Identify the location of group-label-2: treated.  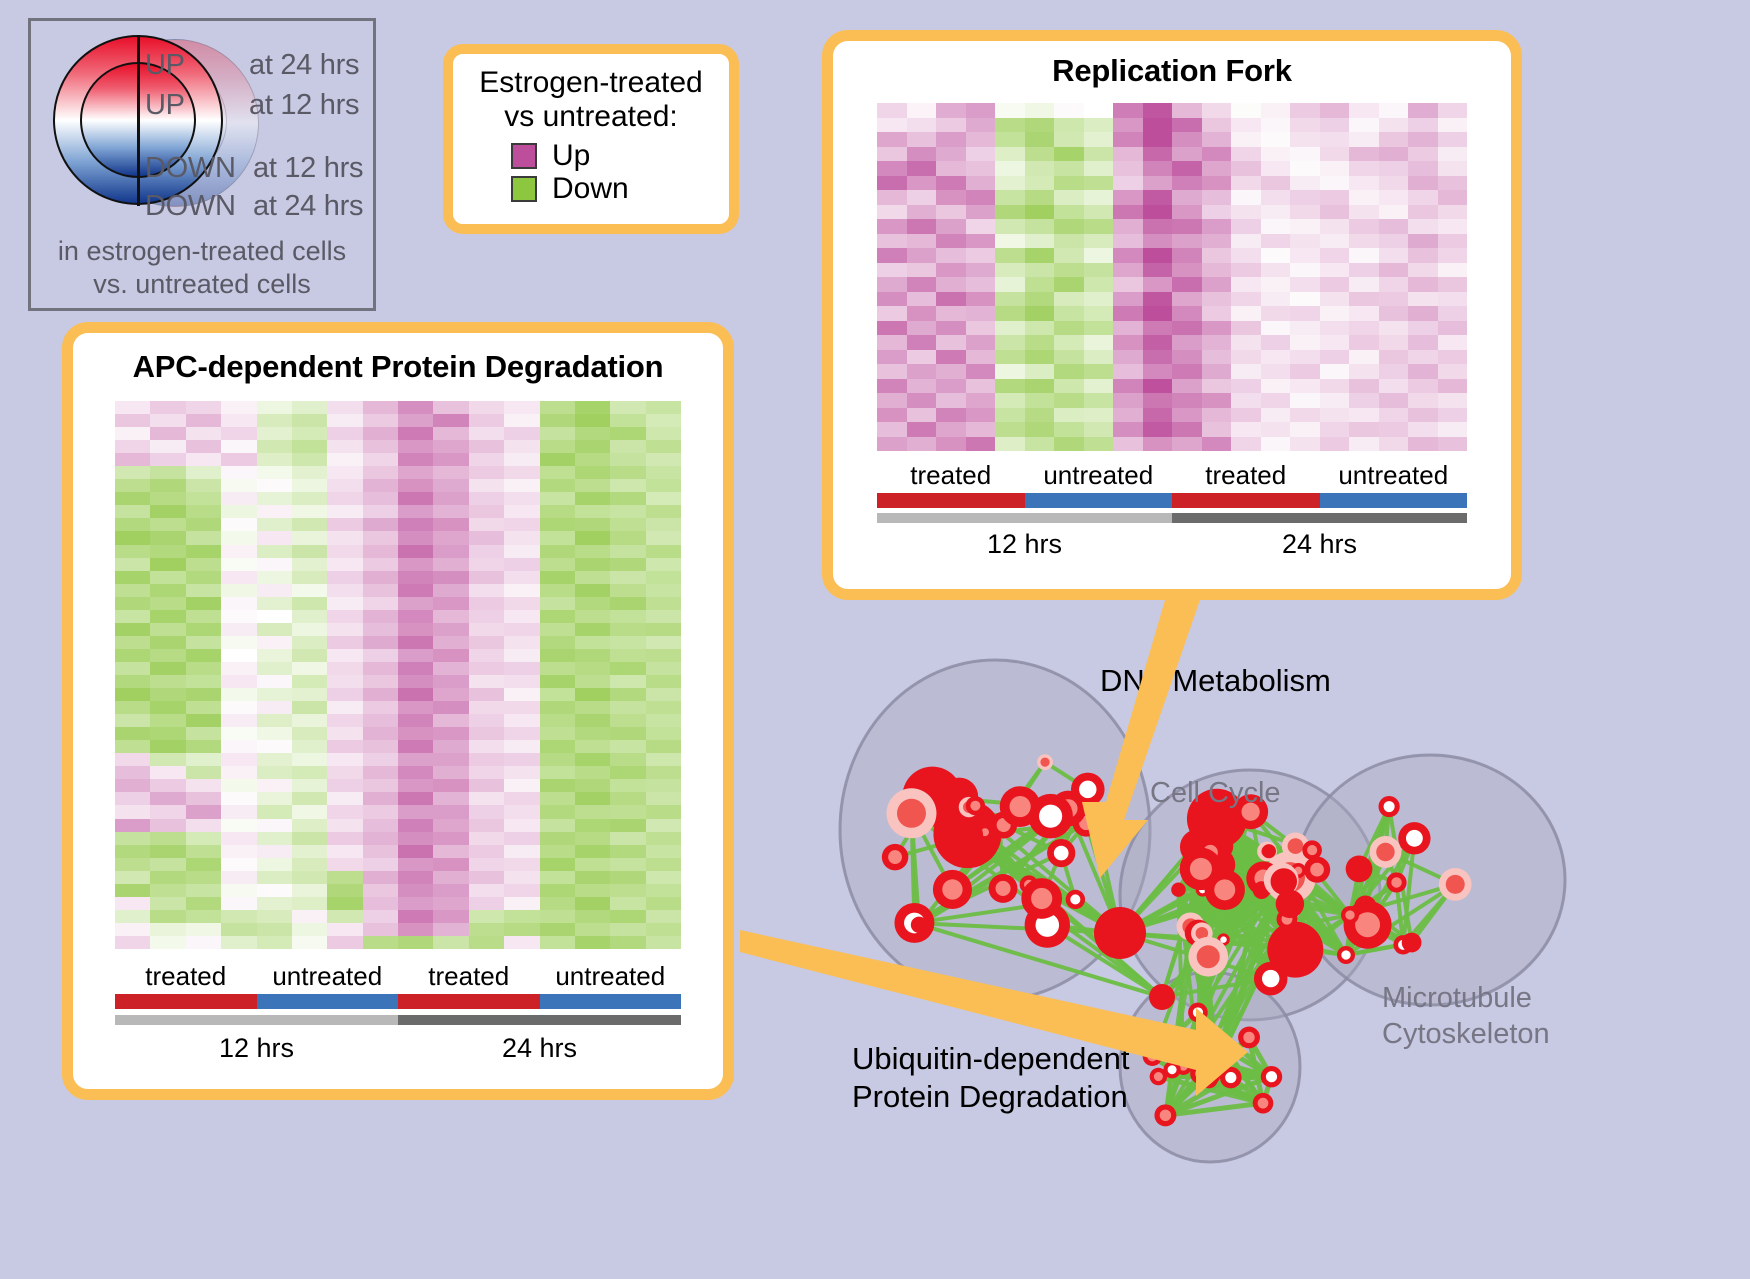
(1246, 475).